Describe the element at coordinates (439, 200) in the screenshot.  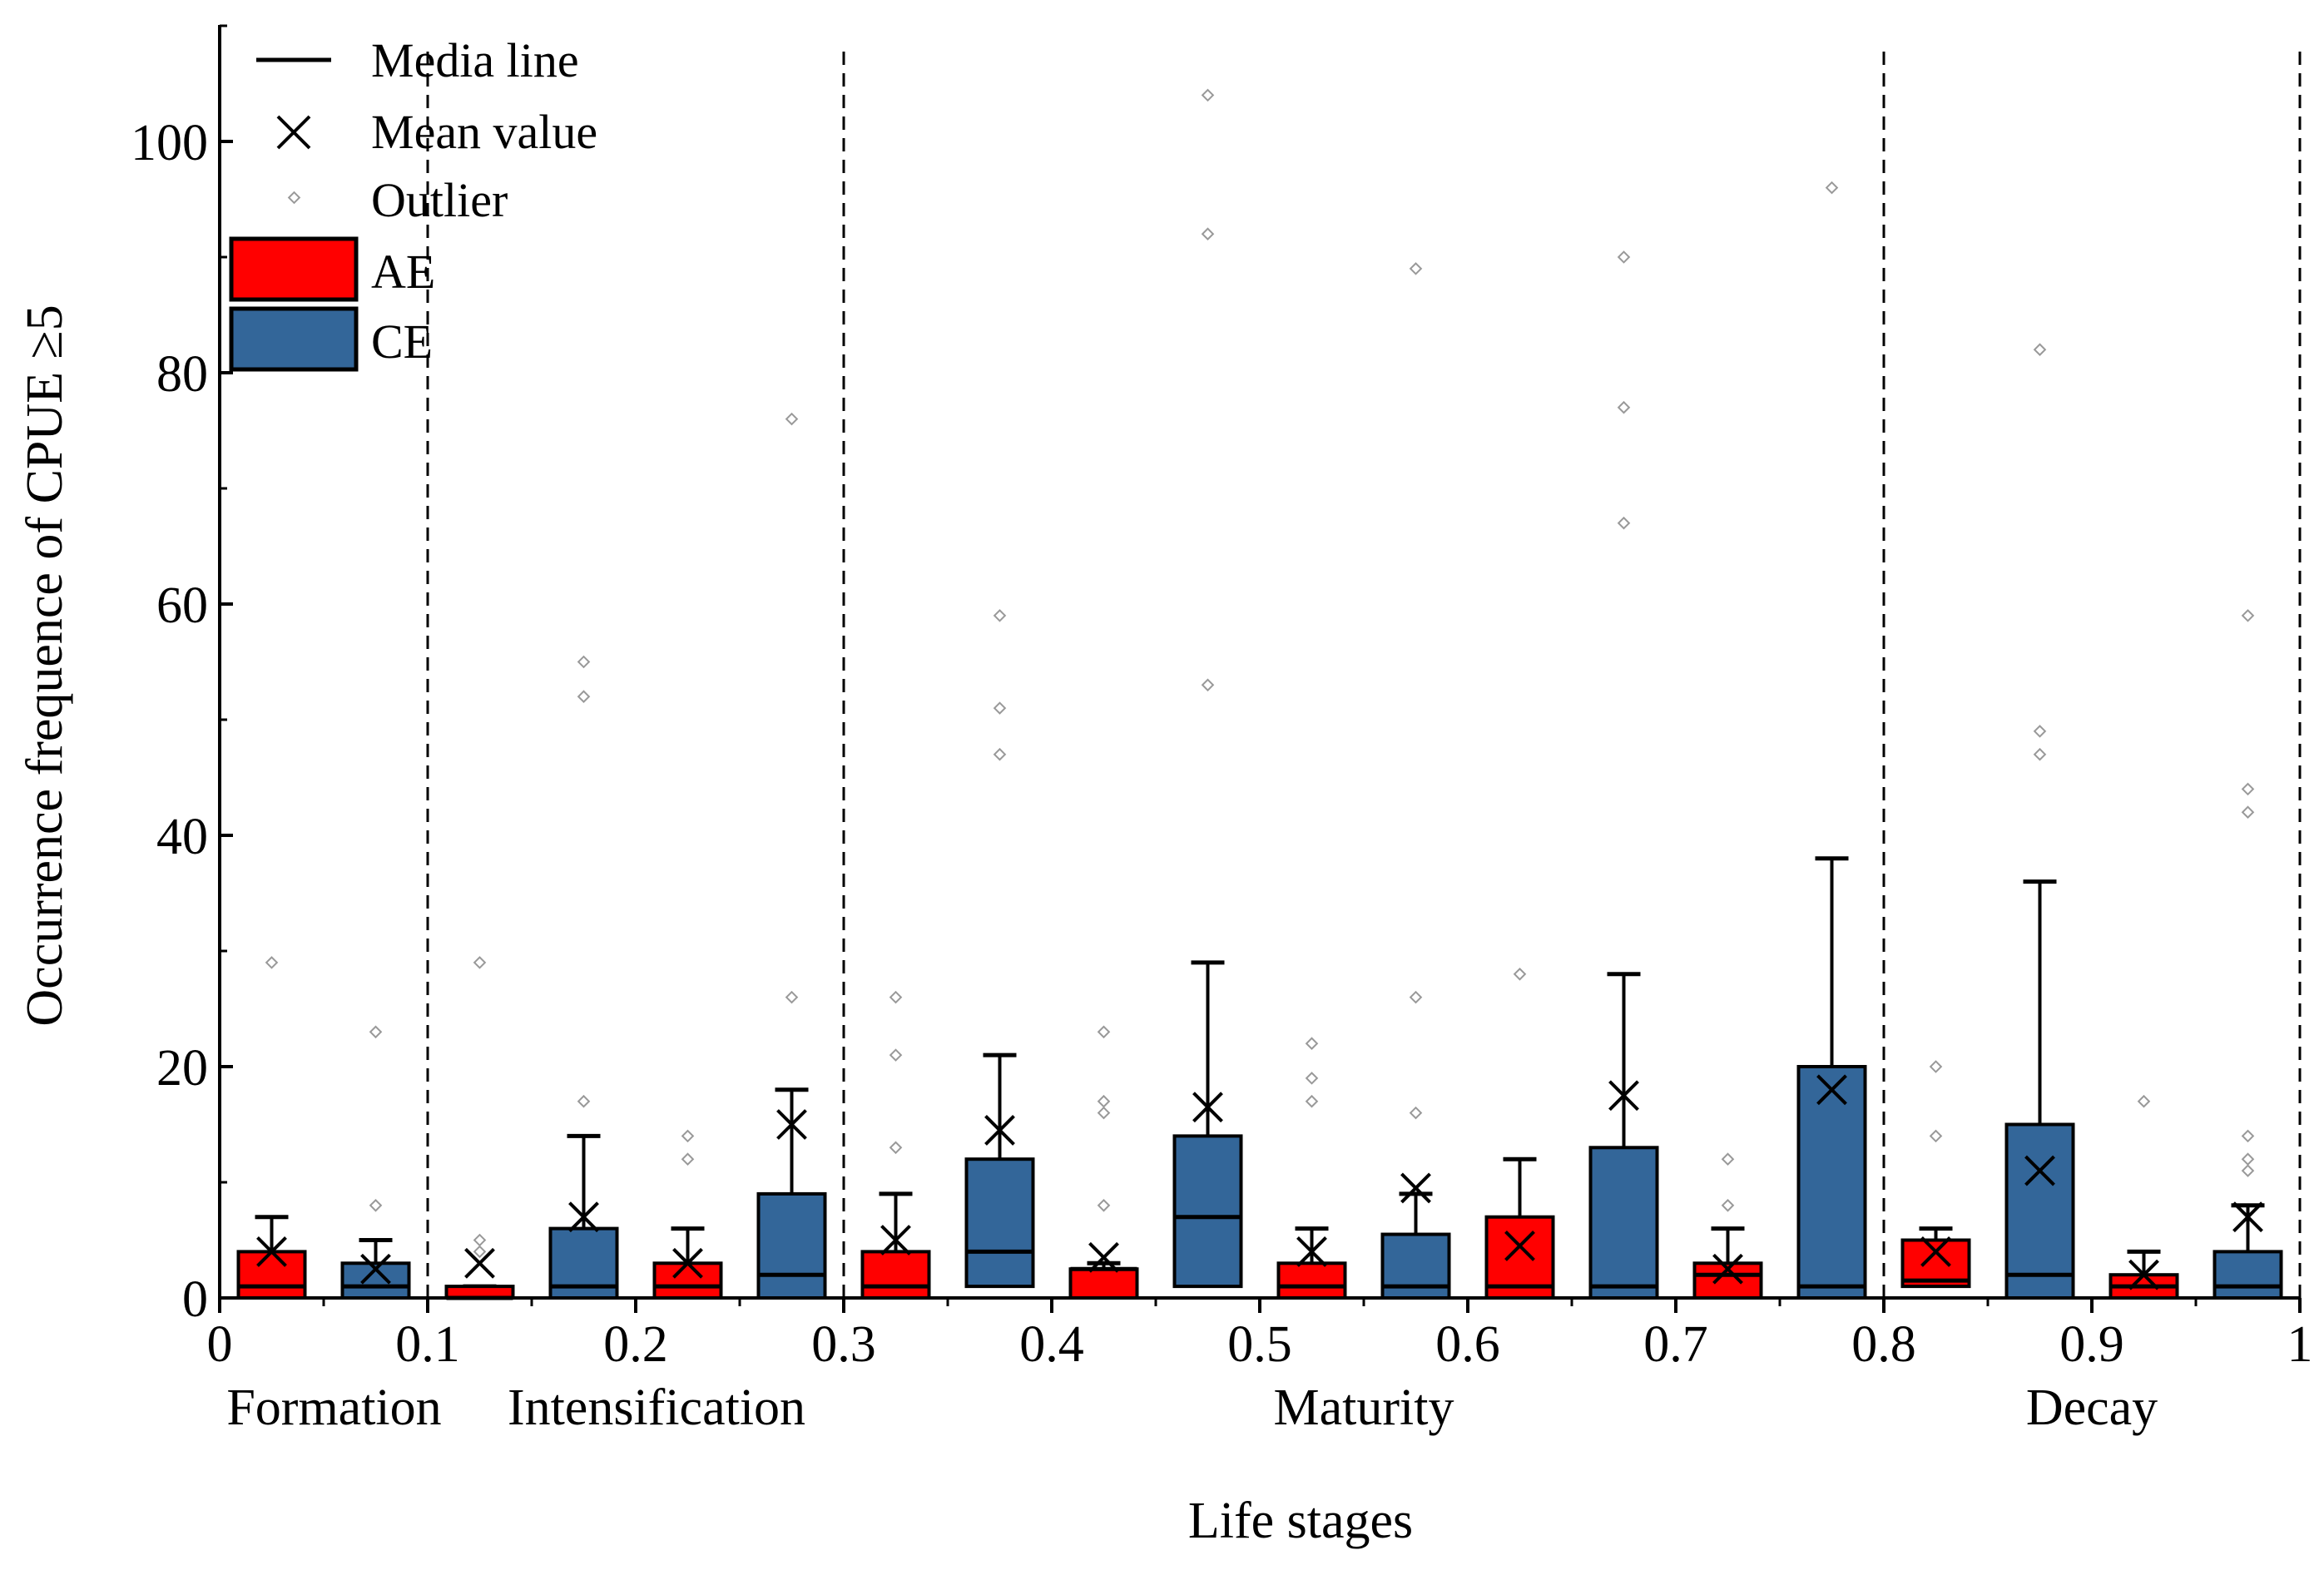
I see `legend-outlier-label: Outlier` at that location.